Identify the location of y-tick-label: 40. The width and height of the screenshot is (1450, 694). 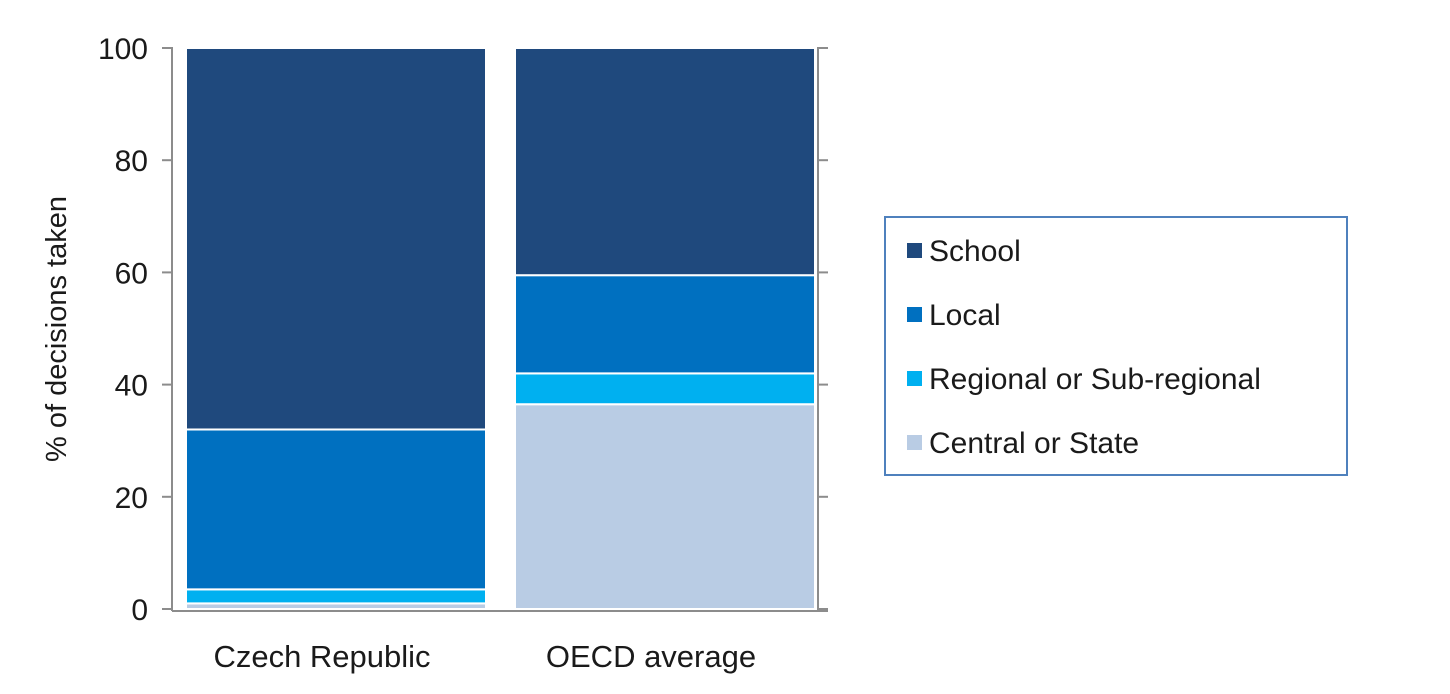
(131, 386).